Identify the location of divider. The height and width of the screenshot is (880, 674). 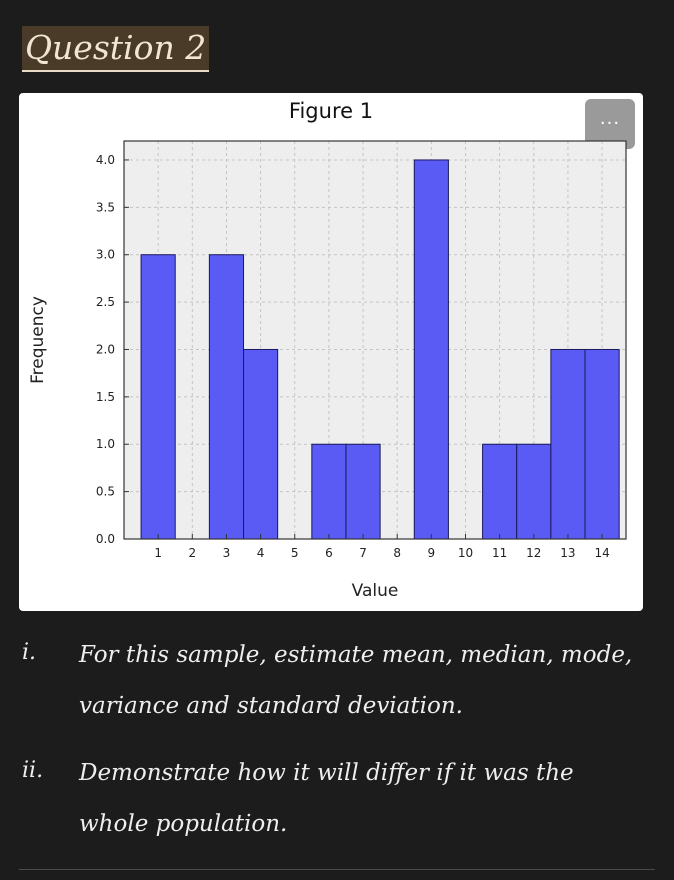
(337, 869).